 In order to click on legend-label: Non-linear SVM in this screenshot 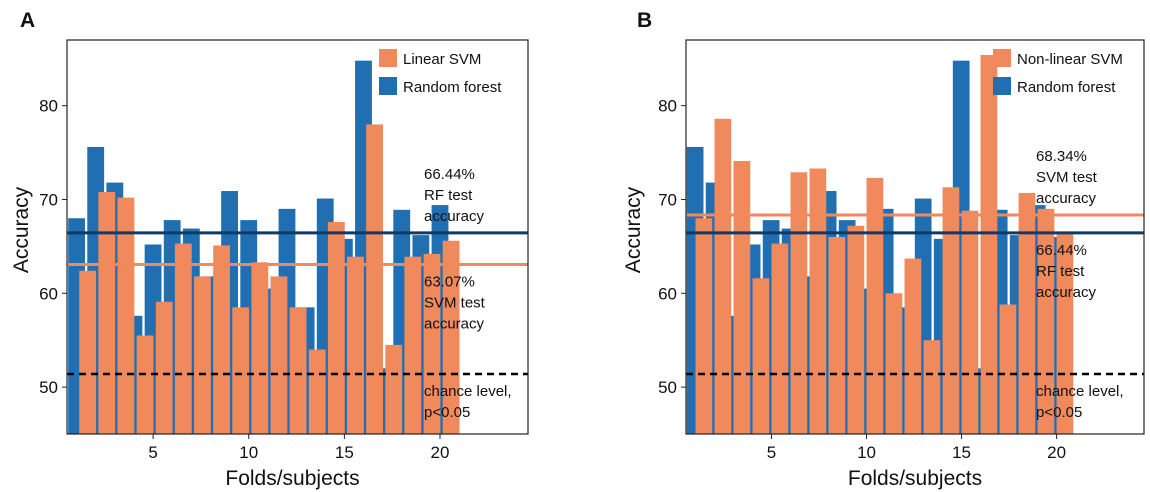, I will do `click(1070, 59)`.